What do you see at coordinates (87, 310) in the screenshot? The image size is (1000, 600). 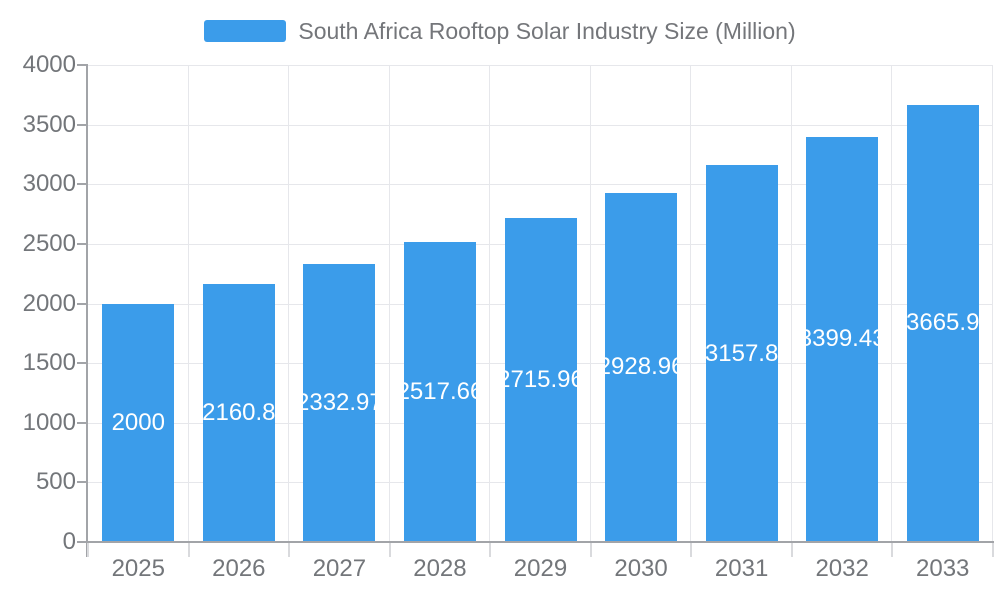 I see `y-axis-line` at bounding box center [87, 310].